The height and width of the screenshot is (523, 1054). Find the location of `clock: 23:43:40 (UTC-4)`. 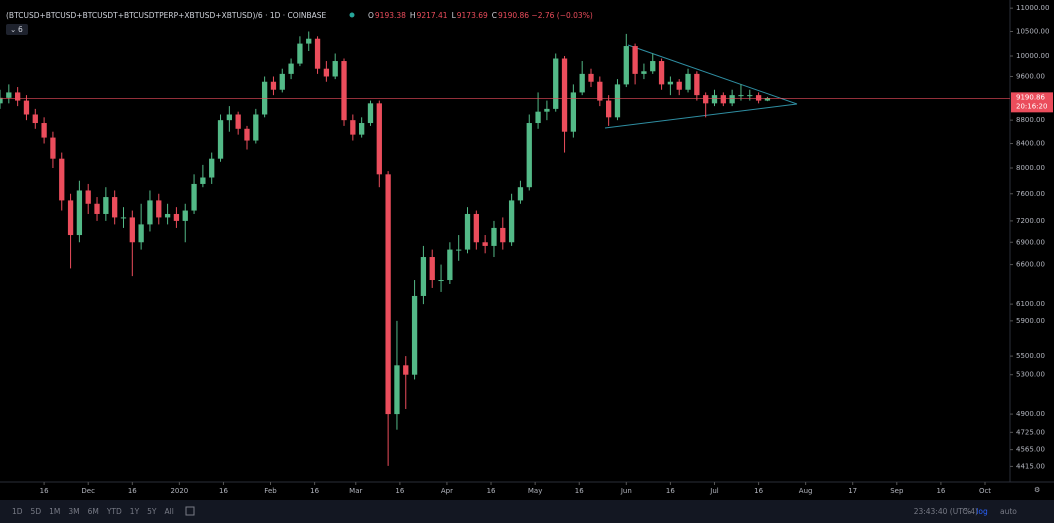

clock: 23:43:40 (UTC-4) is located at coordinates (946, 511).